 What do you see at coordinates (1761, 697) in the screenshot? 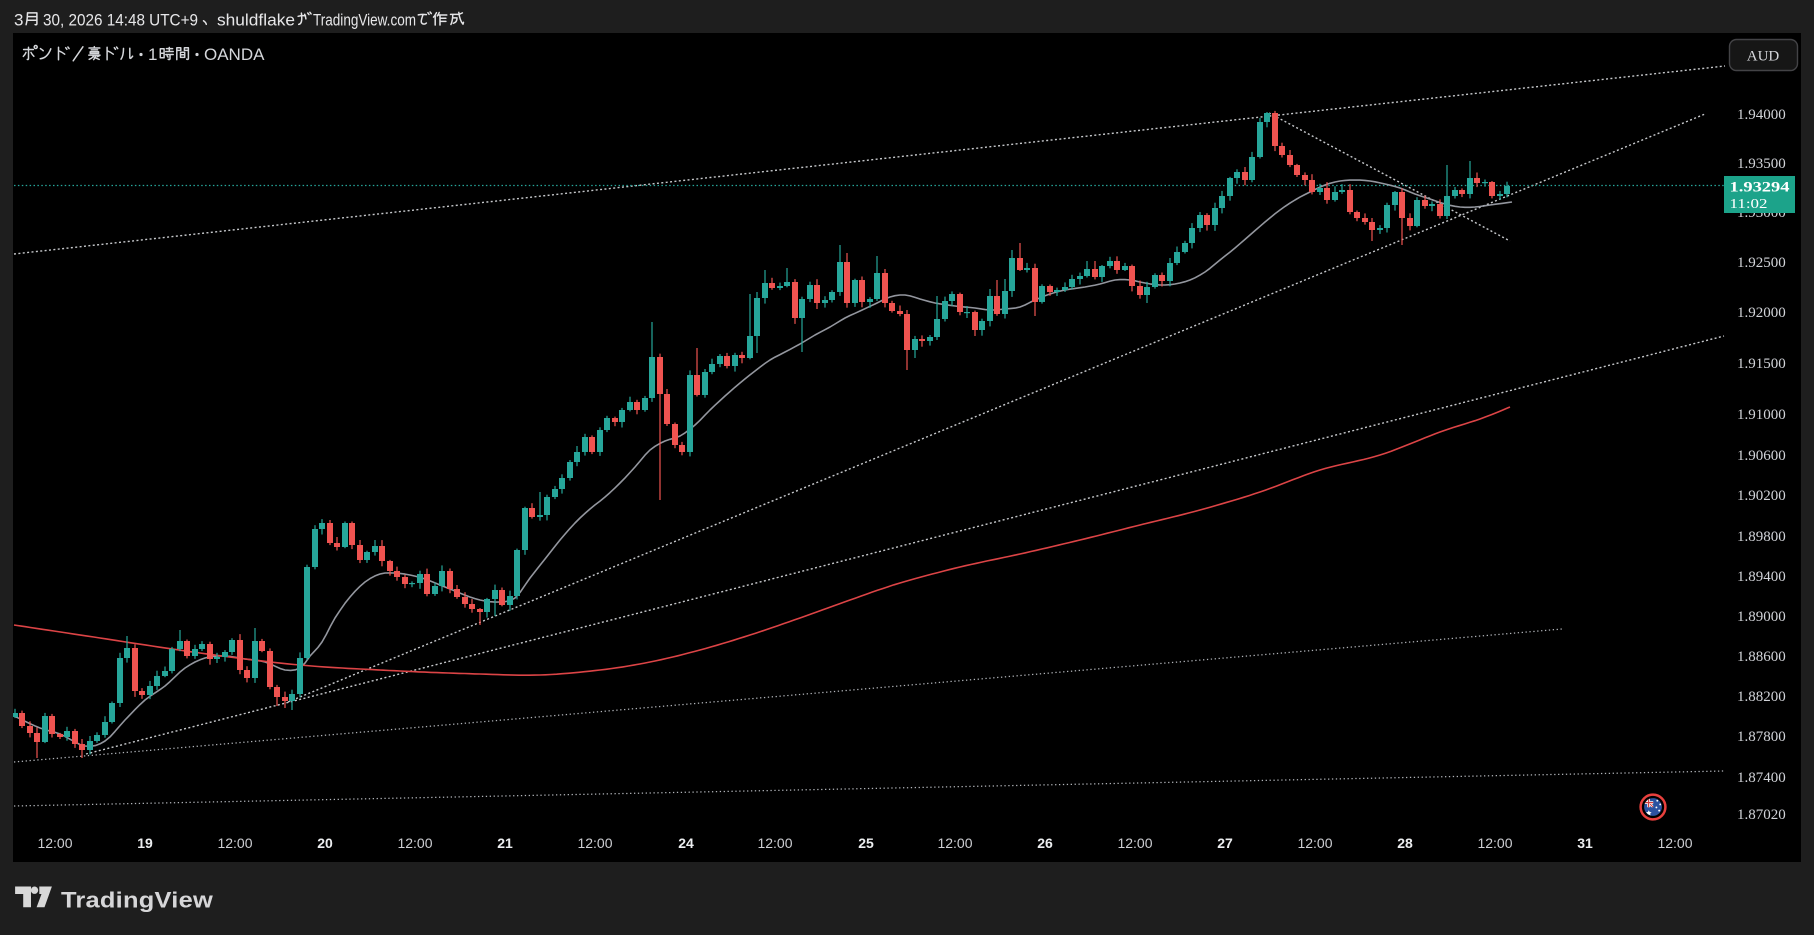
I see `svg-text: 1.88200` at bounding box center [1761, 697].